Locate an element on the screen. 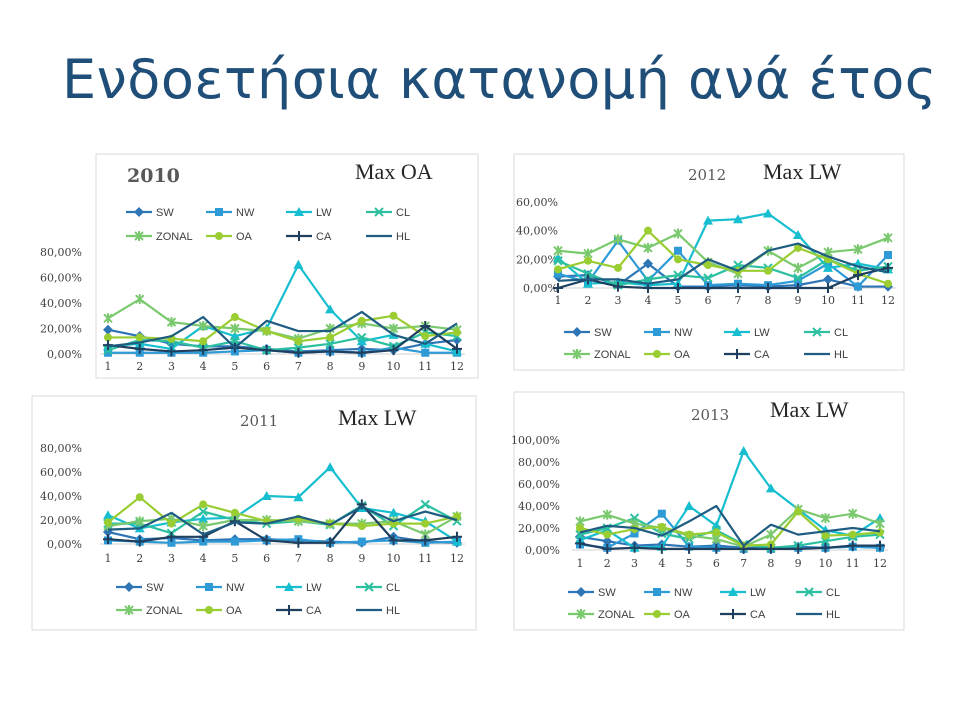 Image resolution: width=960 pixels, height=720 pixels. page-title: Ενδοετήσια κατανομή ανά έτος is located at coordinates (499, 79).